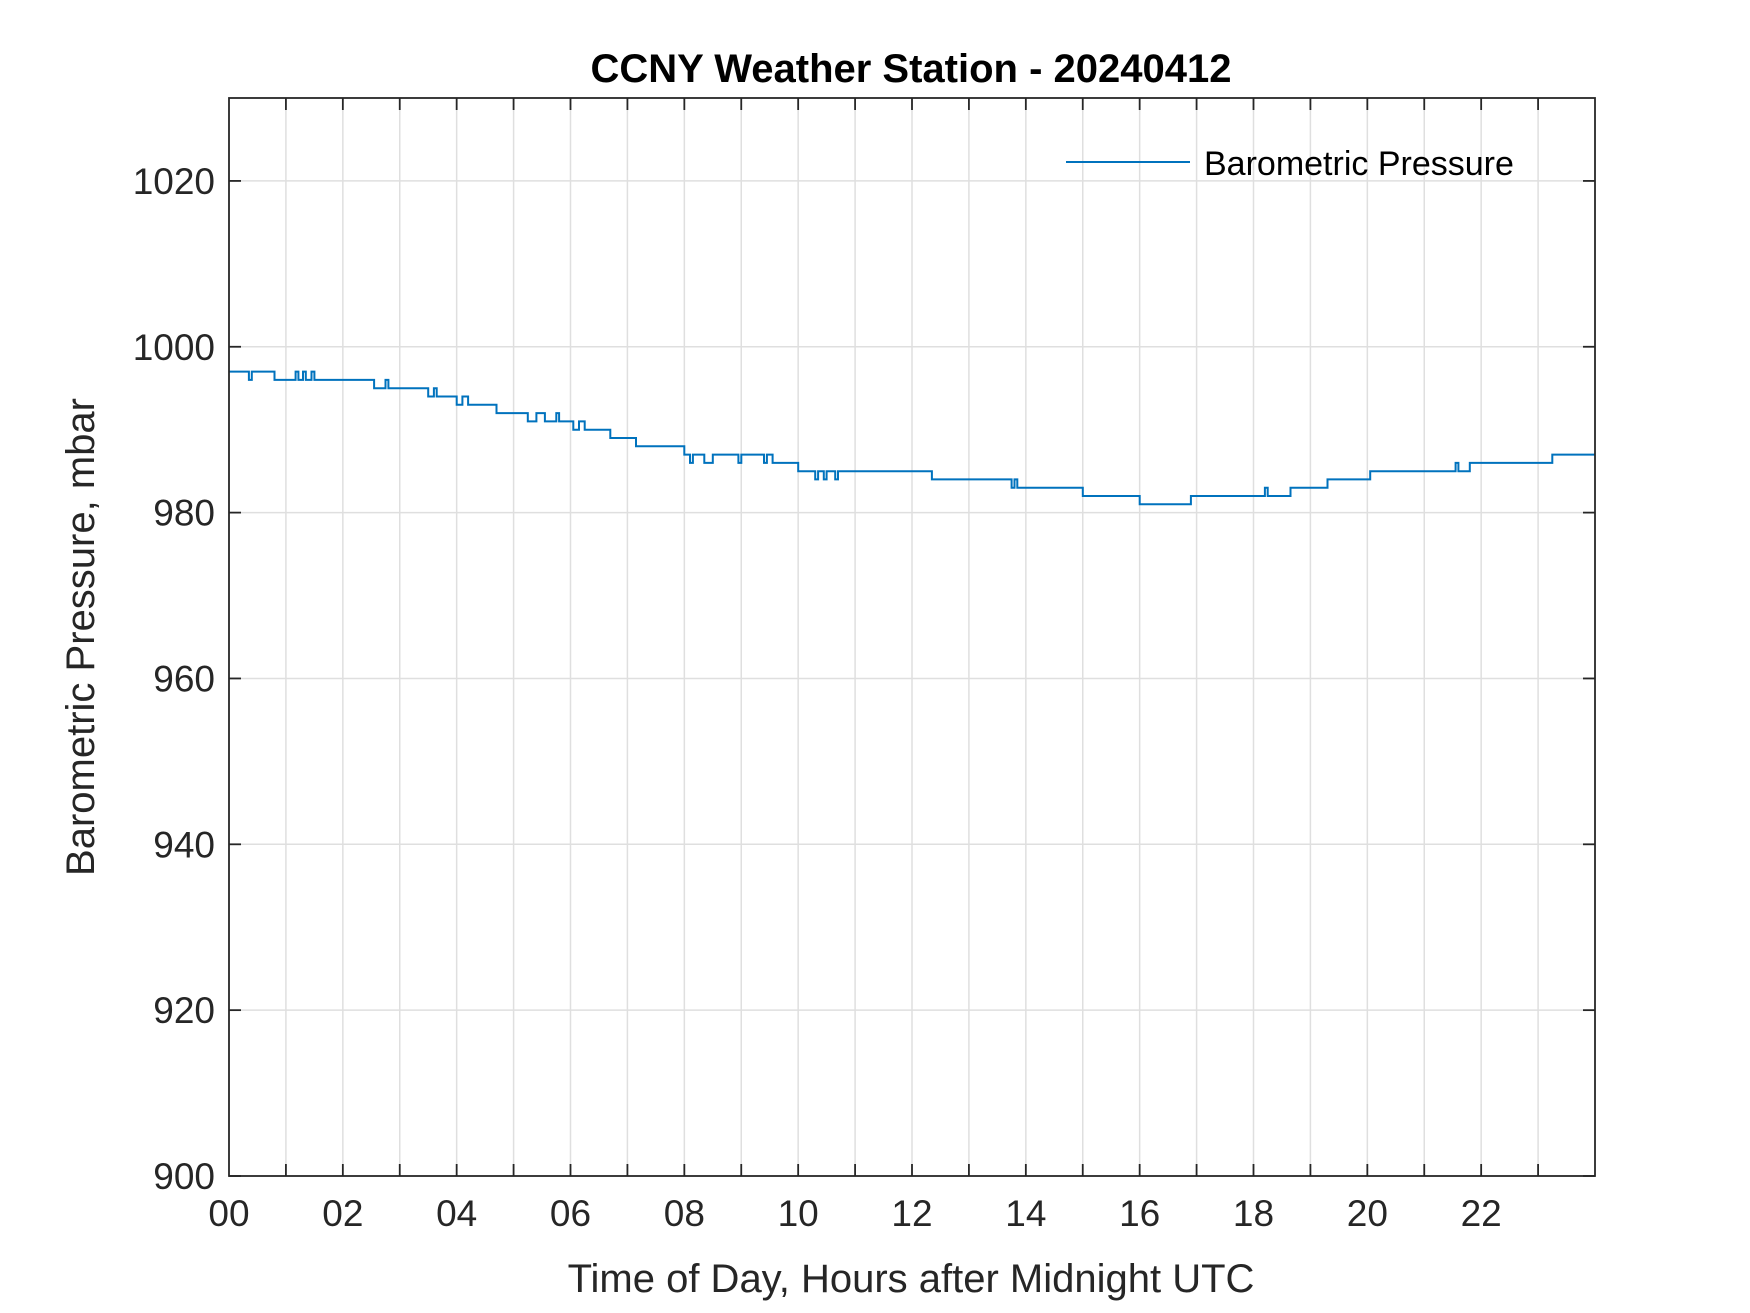  Describe the element at coordinates (81, 637) in the screenshot. I see `y-axis-label: Barometric Pressure, mbar` at that location.